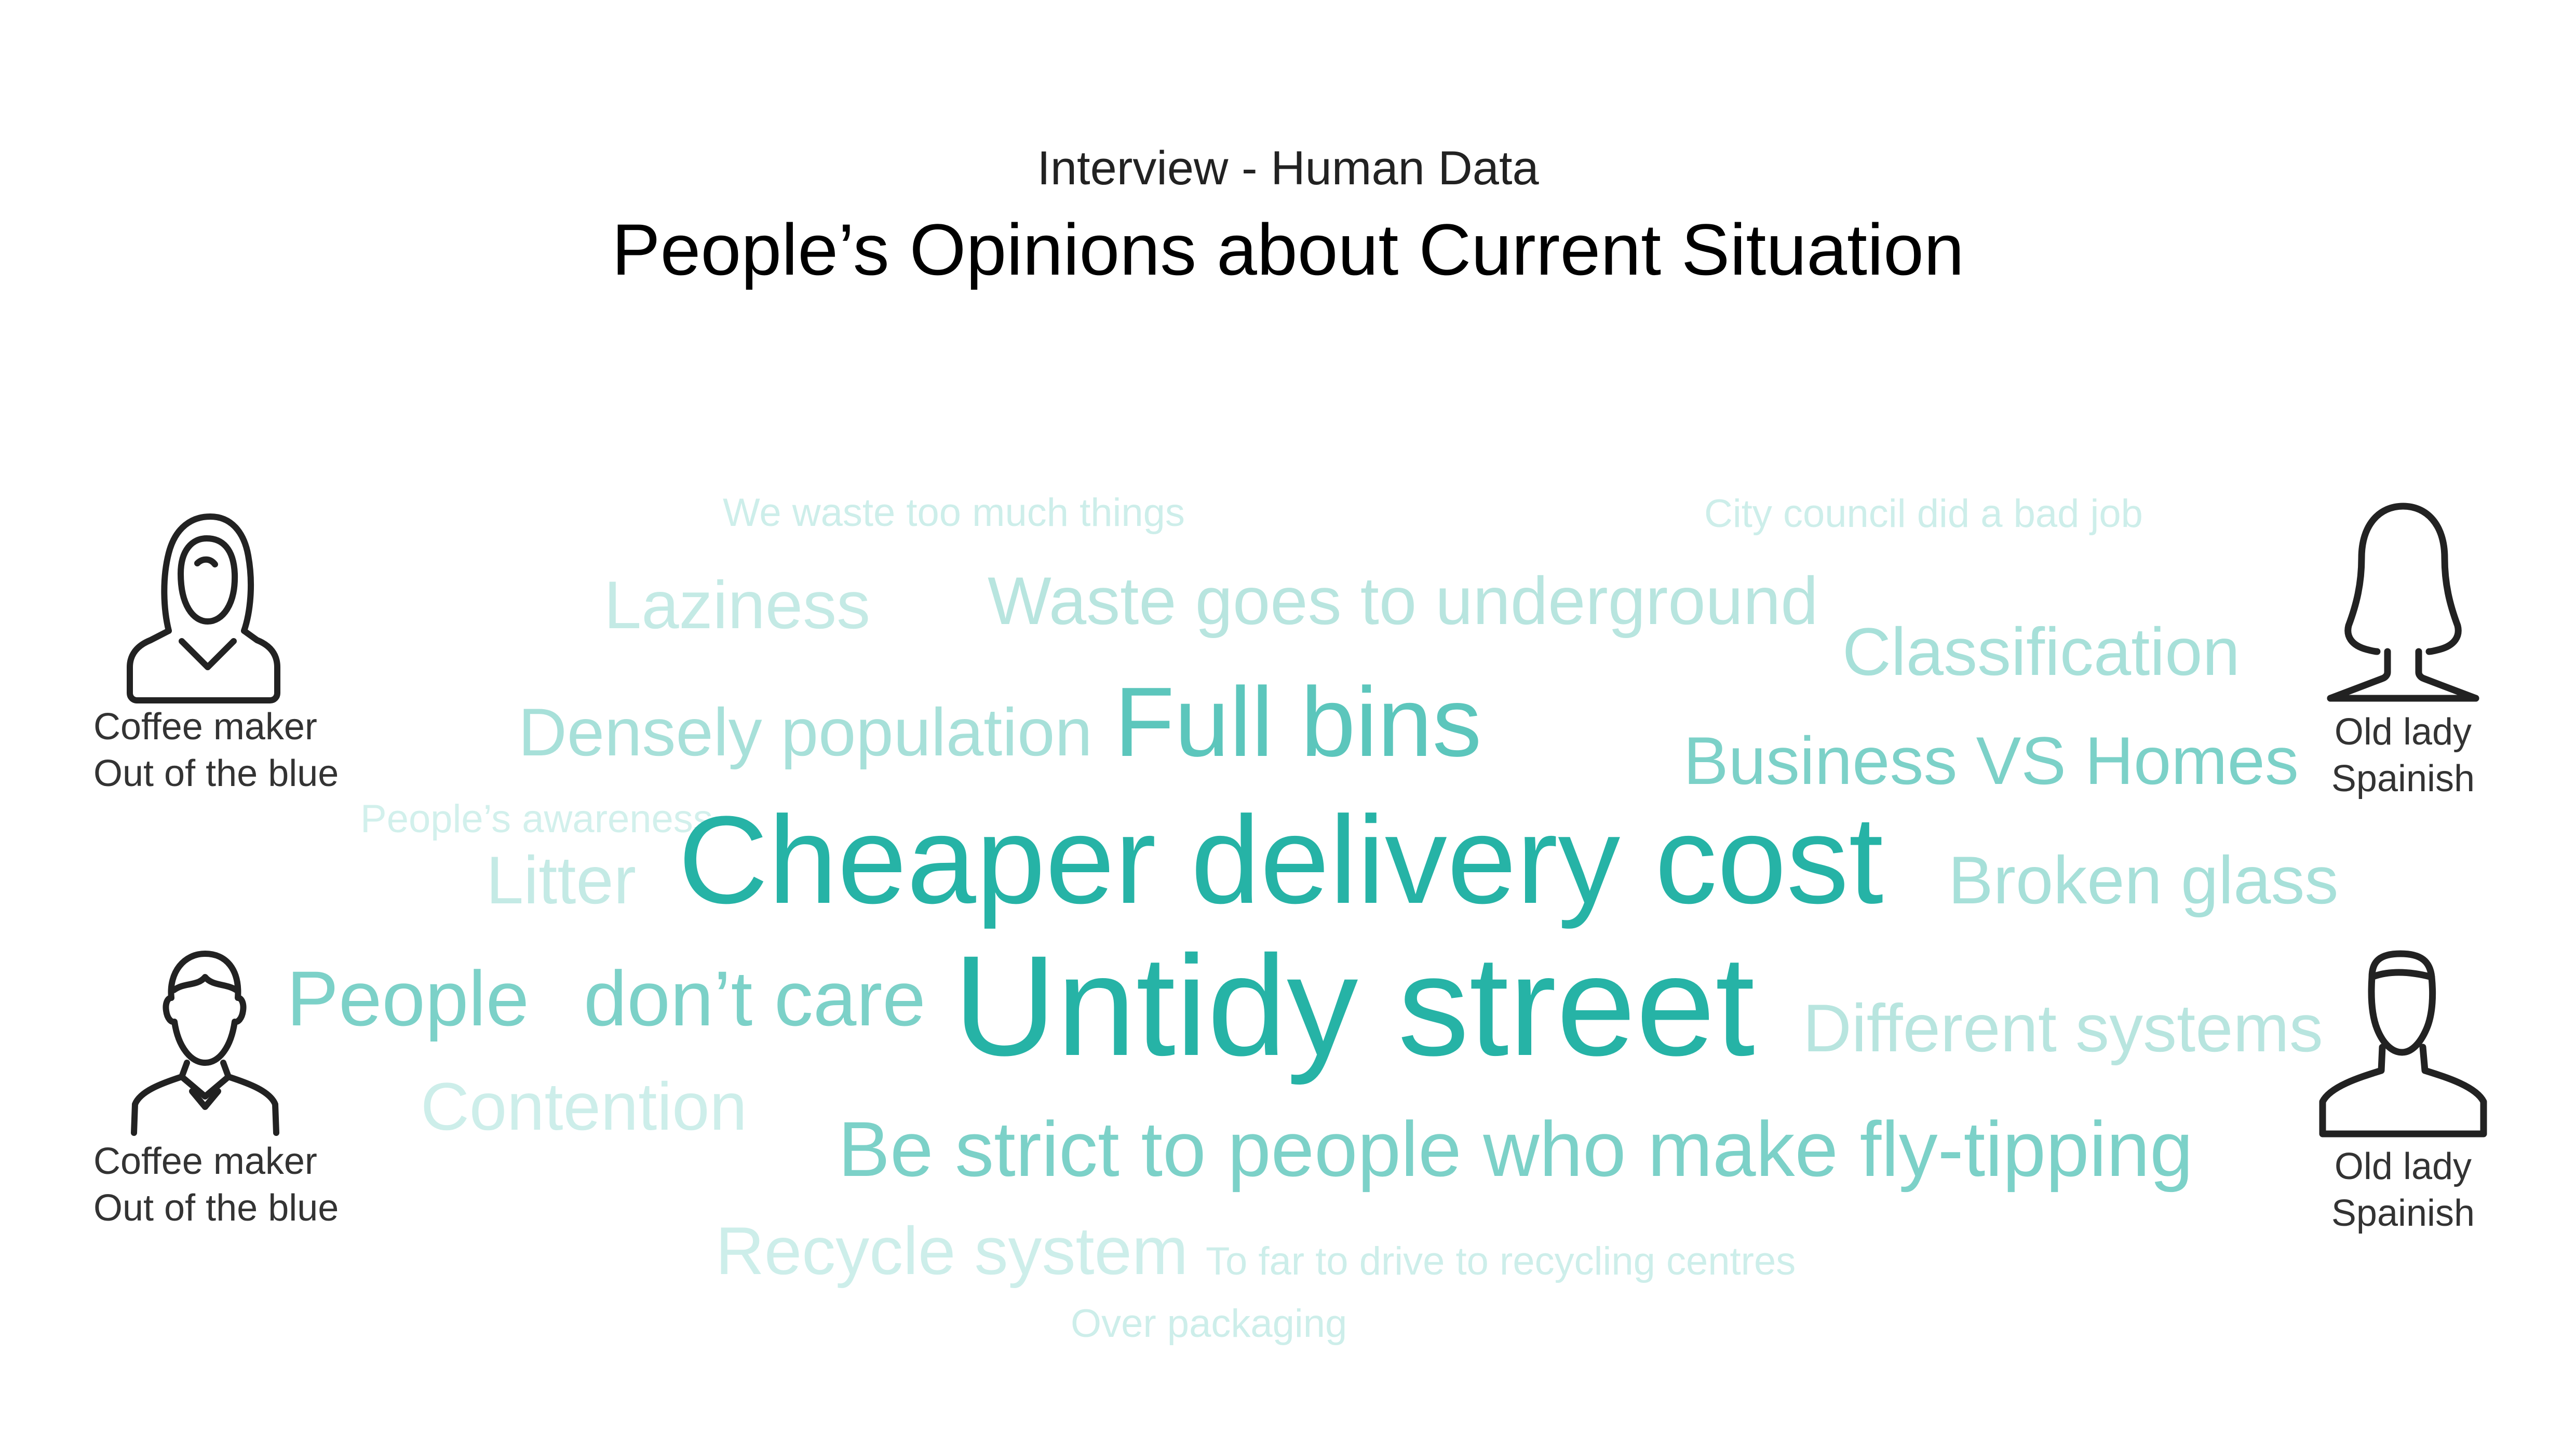  Describe the element at coordinates (408, 998) in the screenshot. I see `word-people: People` at that location.